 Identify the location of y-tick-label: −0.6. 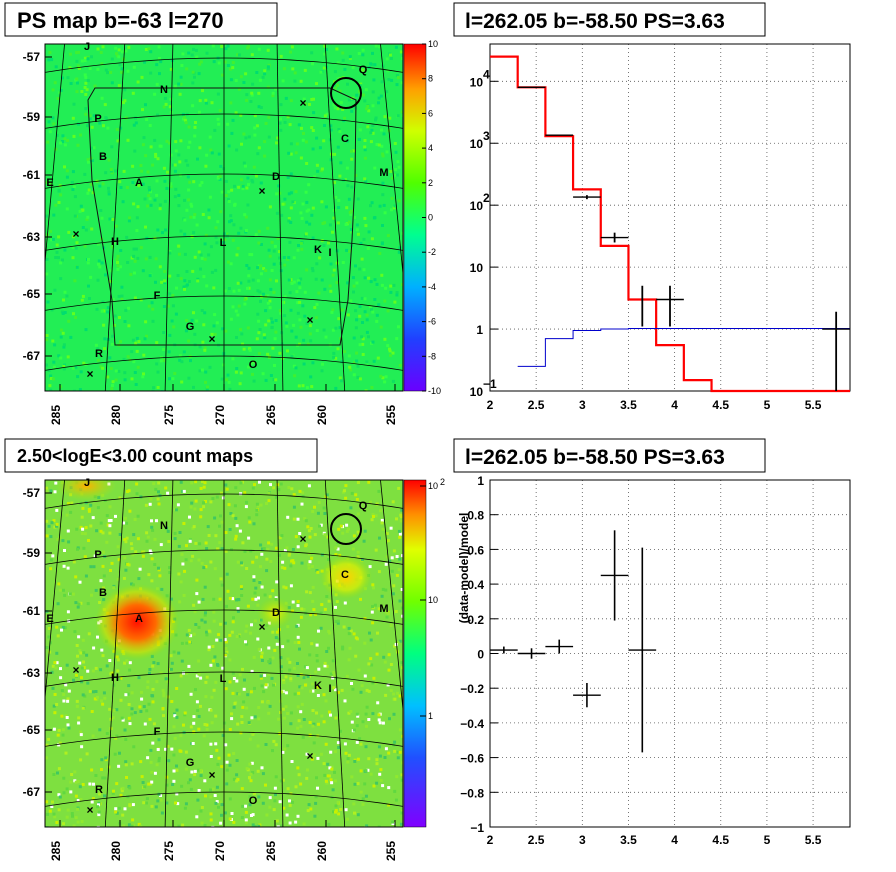
(472, 759).